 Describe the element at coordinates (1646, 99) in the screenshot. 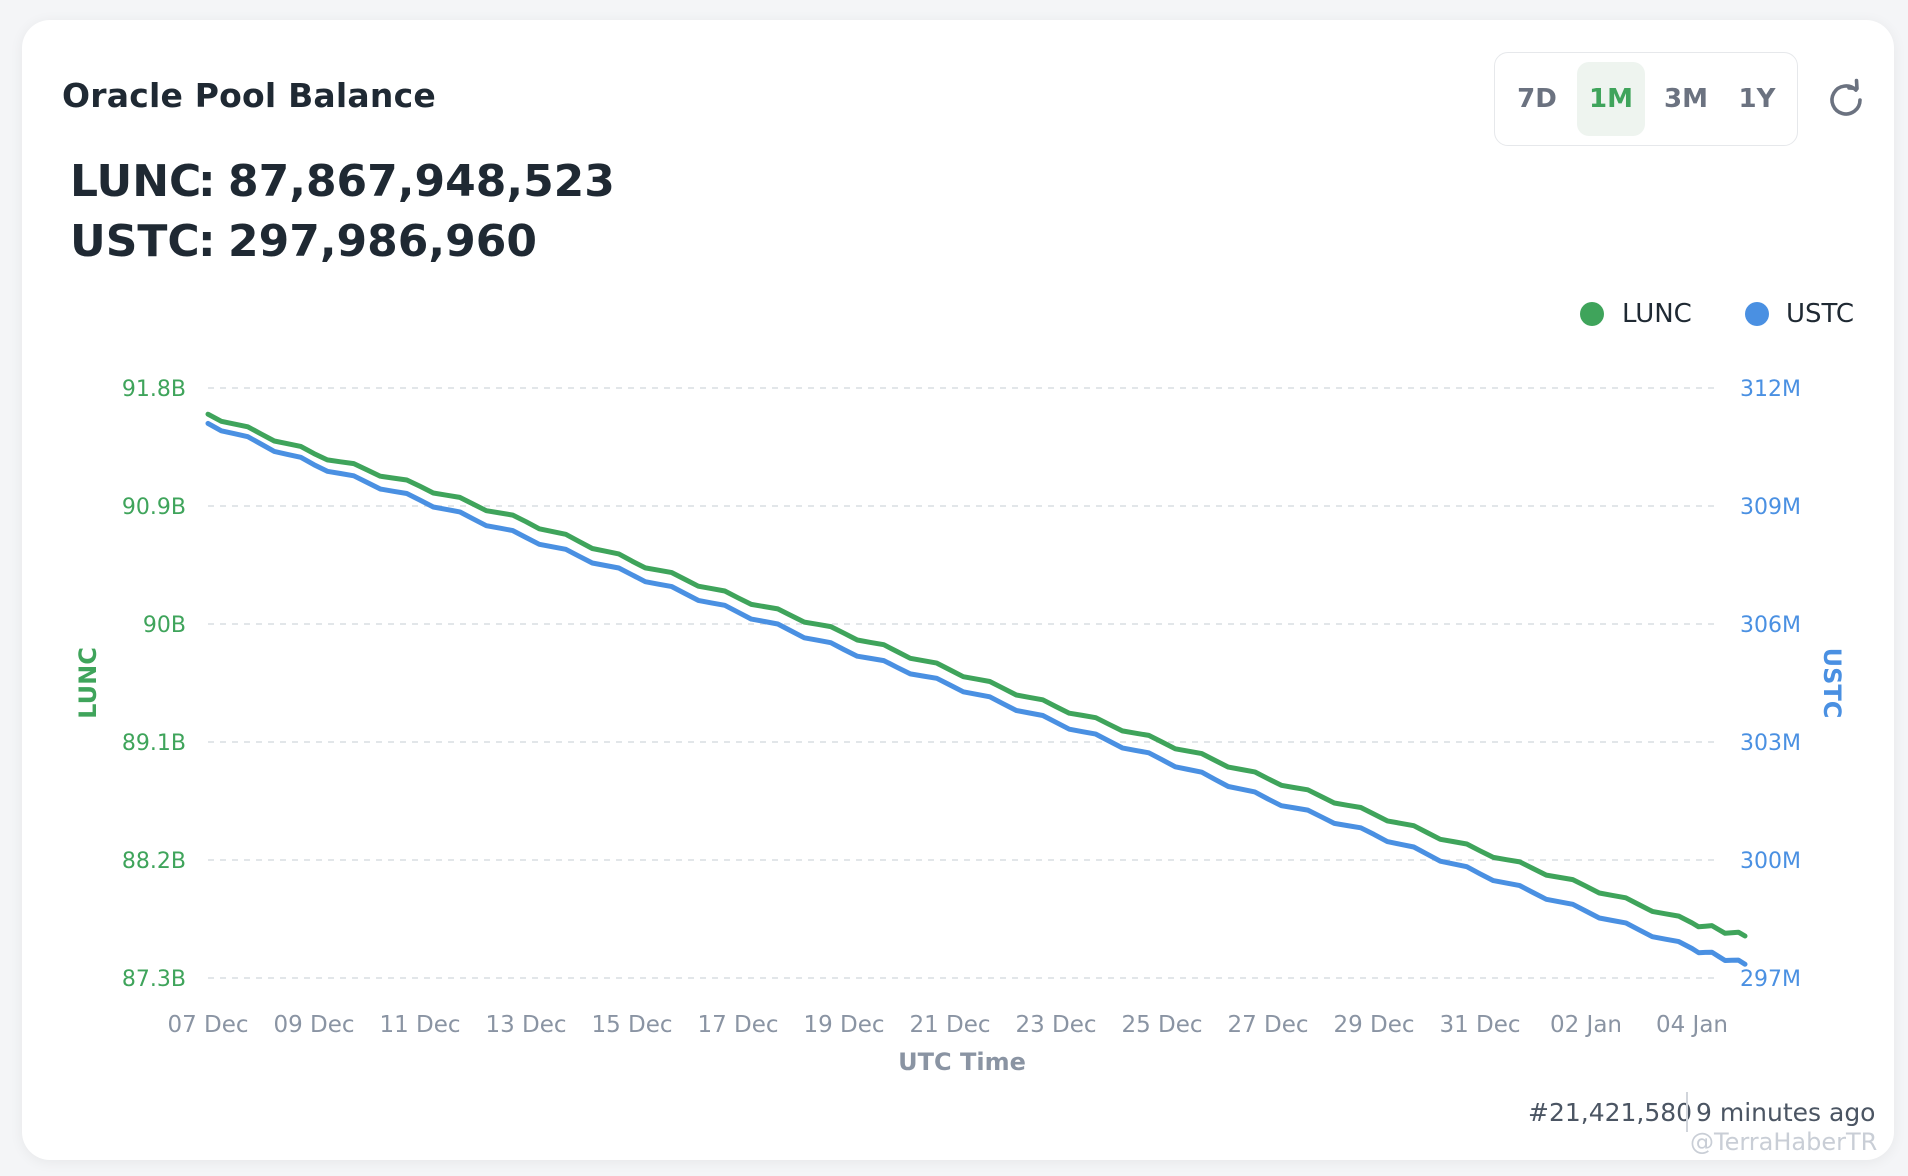

I see `time-range-selector: 7D 1M 3M 1Y` at that location.